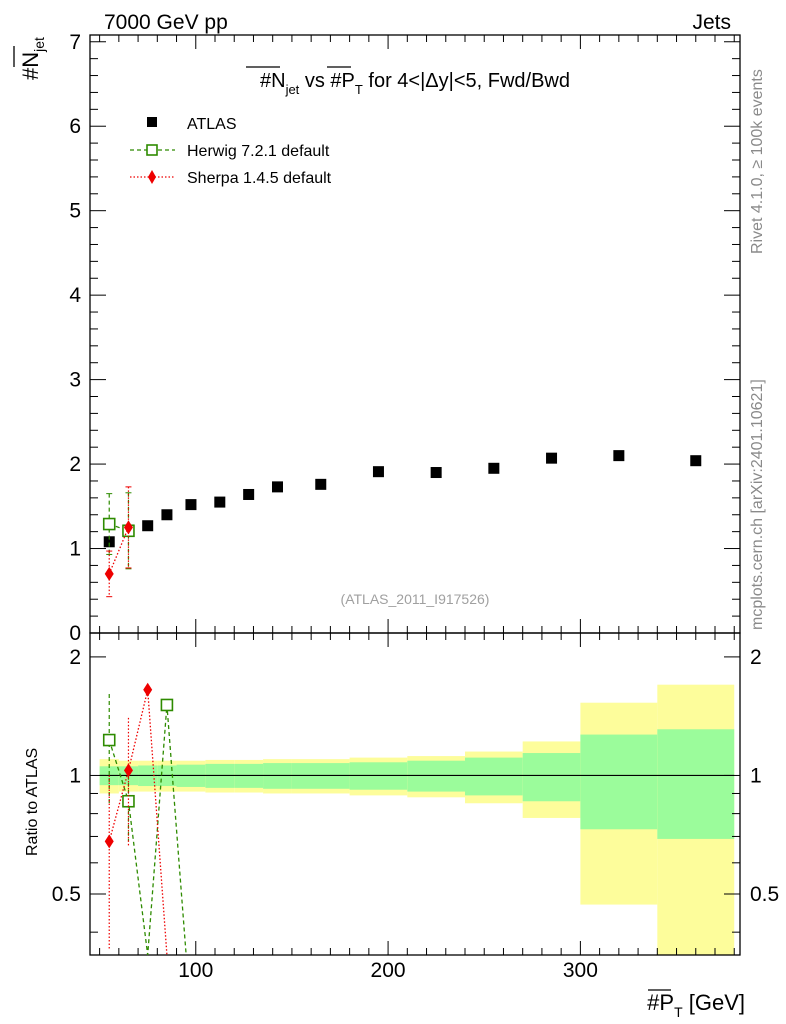  I want to click on y-axis-label-part: #N, so click(30, 66).